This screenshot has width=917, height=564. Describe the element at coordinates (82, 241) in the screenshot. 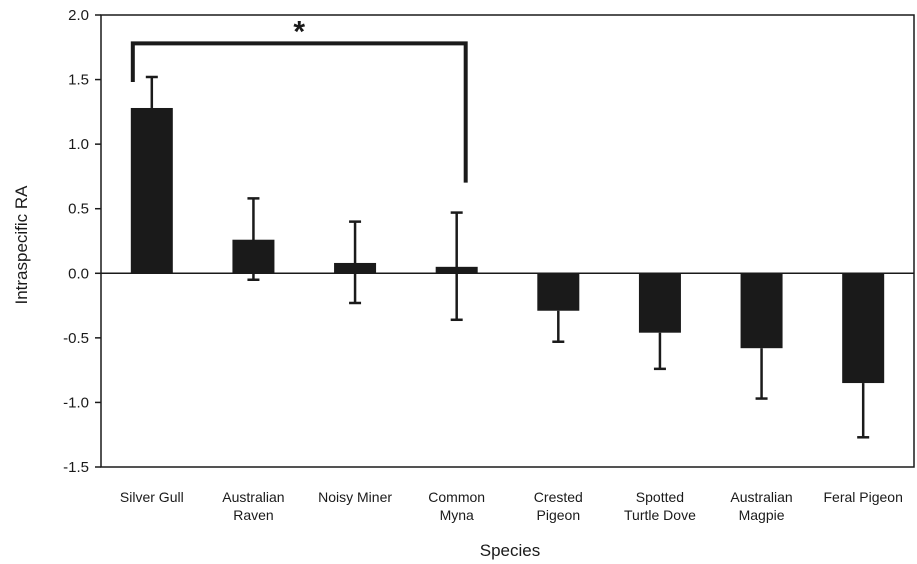

I see `y-axis-ticks: 2.0 1.5 1.0 0.5 0.0 -0.5 -1.0 -1.5` at that location.